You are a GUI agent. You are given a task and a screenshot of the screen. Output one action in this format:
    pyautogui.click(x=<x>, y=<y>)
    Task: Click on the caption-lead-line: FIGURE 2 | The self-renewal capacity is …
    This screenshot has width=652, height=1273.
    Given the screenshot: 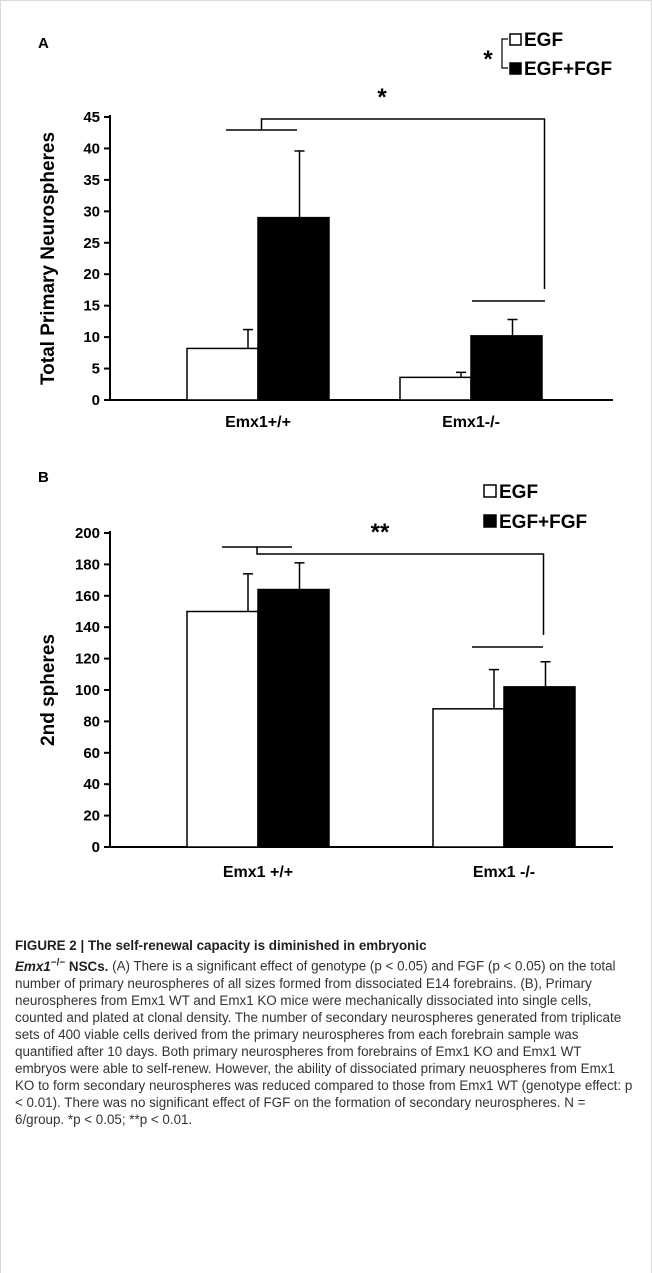 What is the action you would take?
    pyautogui.click(x=221, y=945)
    